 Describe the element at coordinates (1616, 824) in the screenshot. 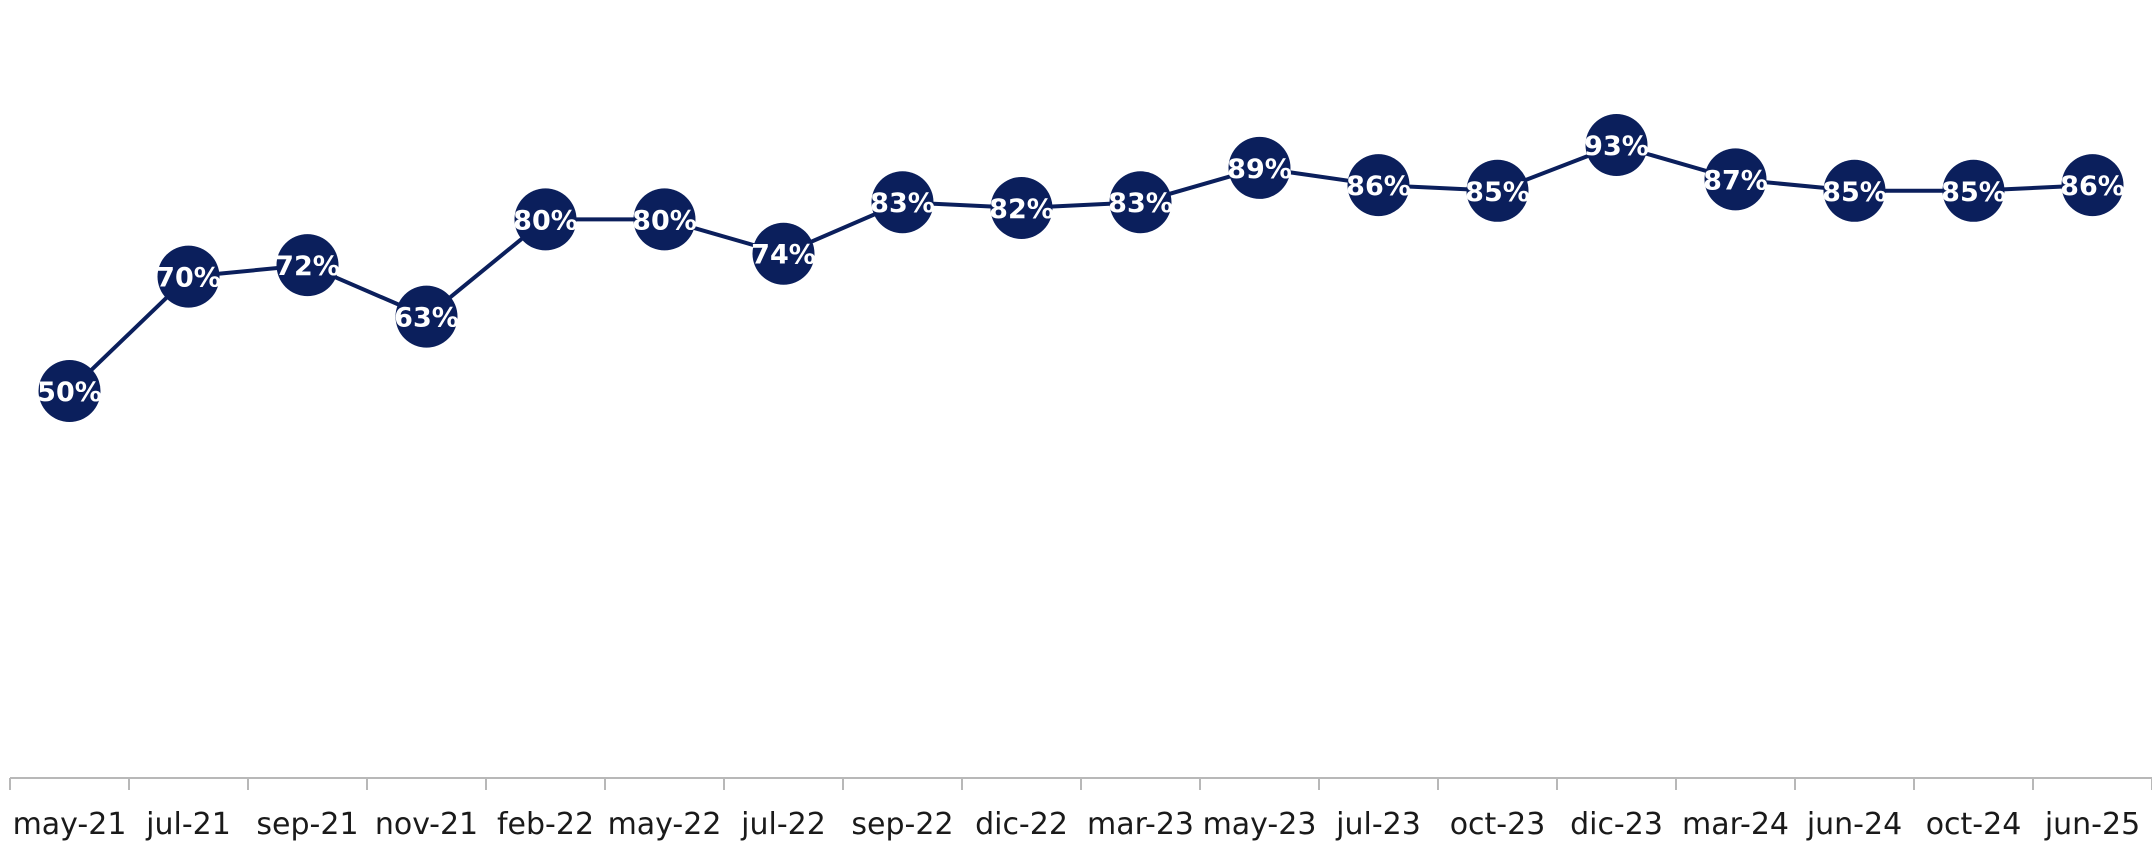

I see `x-tick-label: dic-23` at that location.